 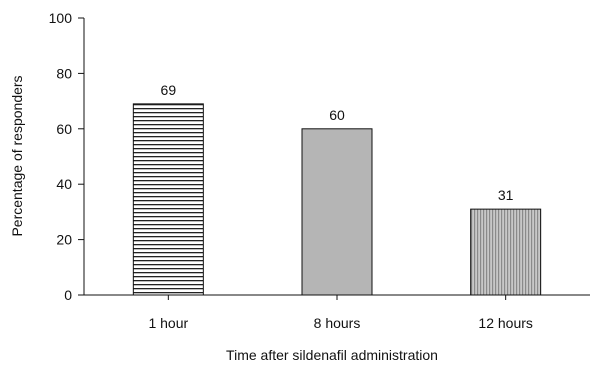 What do you see at coordinates (66, 156) in the screenshot?
I see `y-ticks: 0 20 40 60 80 100` at bounding box center [66, 156].